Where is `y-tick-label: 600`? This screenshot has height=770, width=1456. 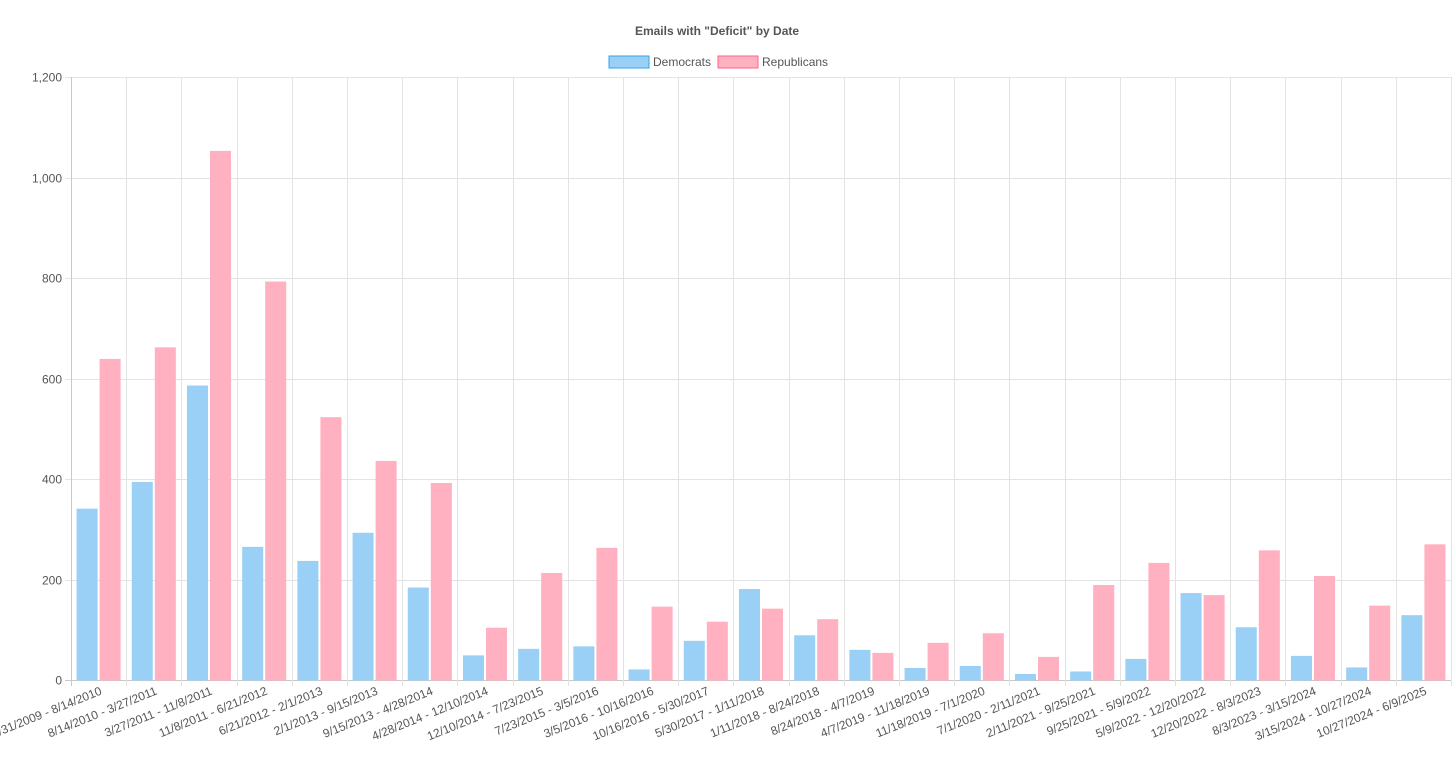 y-tick-label: 600 is located at coordinates (52, 380).